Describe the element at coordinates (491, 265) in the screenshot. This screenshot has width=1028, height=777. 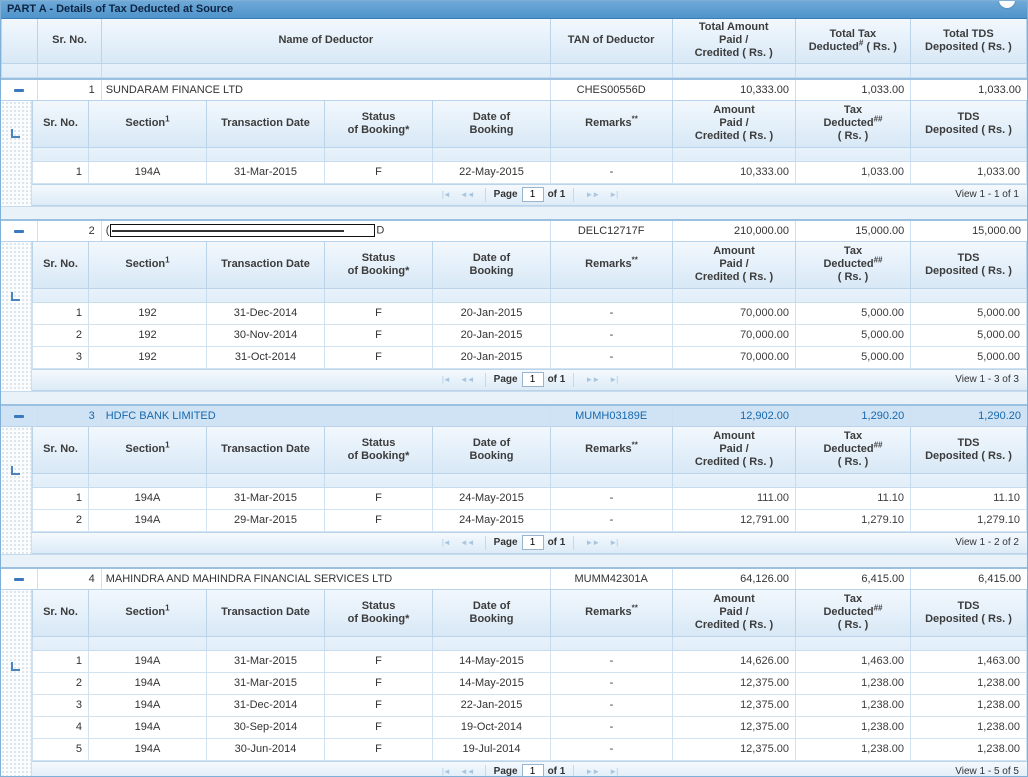
I see `sub-col-date-of-booking: Date of Booking` at that location.